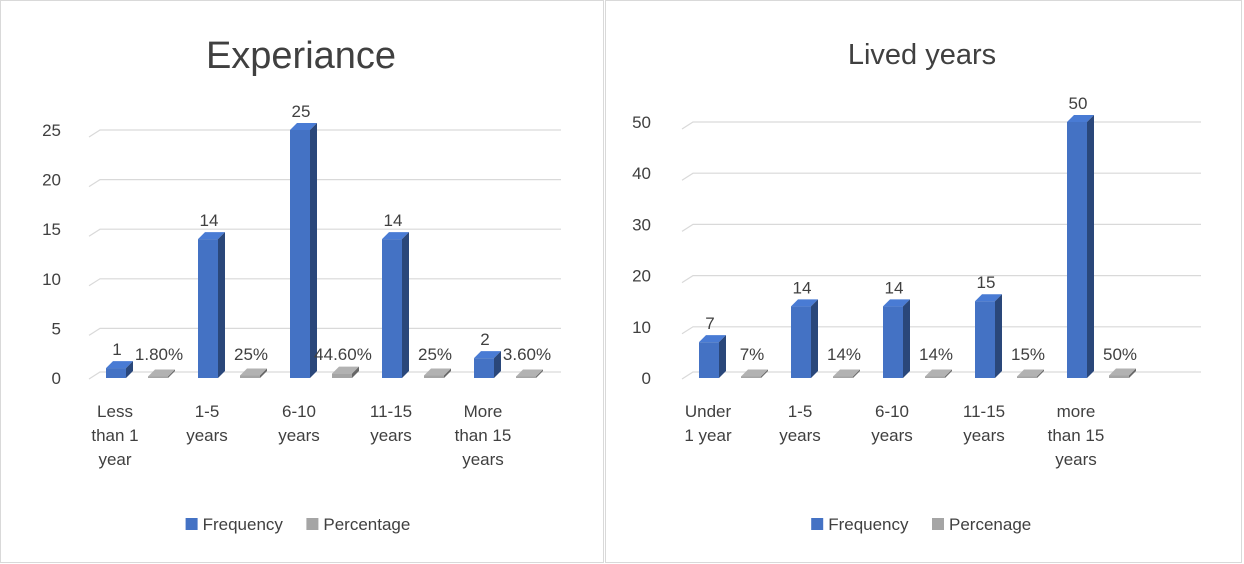 The height and width of the screenshot is (564, 1244). What do you see at coordinates (892, 423) in the screenshot?
I see `lived-category-label: 6-10 years` at bounding box center [892, 423].